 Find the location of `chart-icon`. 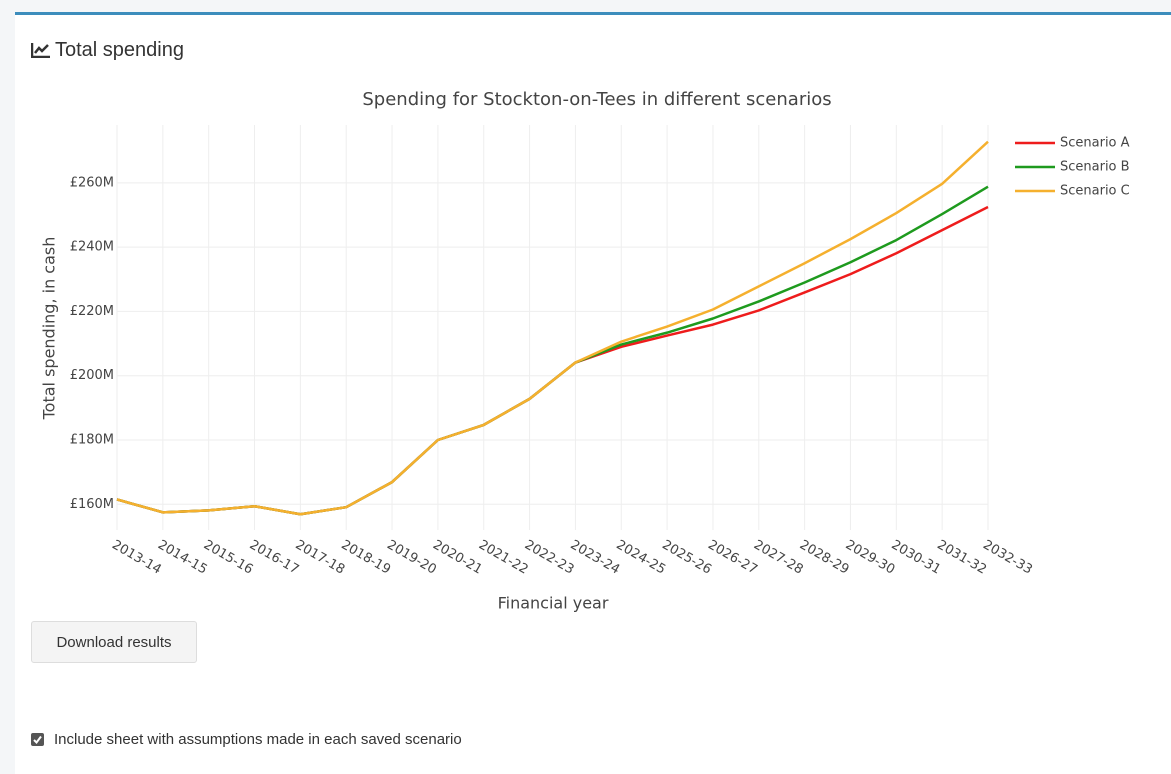

chart-icon is located at coordinates (40, 51).